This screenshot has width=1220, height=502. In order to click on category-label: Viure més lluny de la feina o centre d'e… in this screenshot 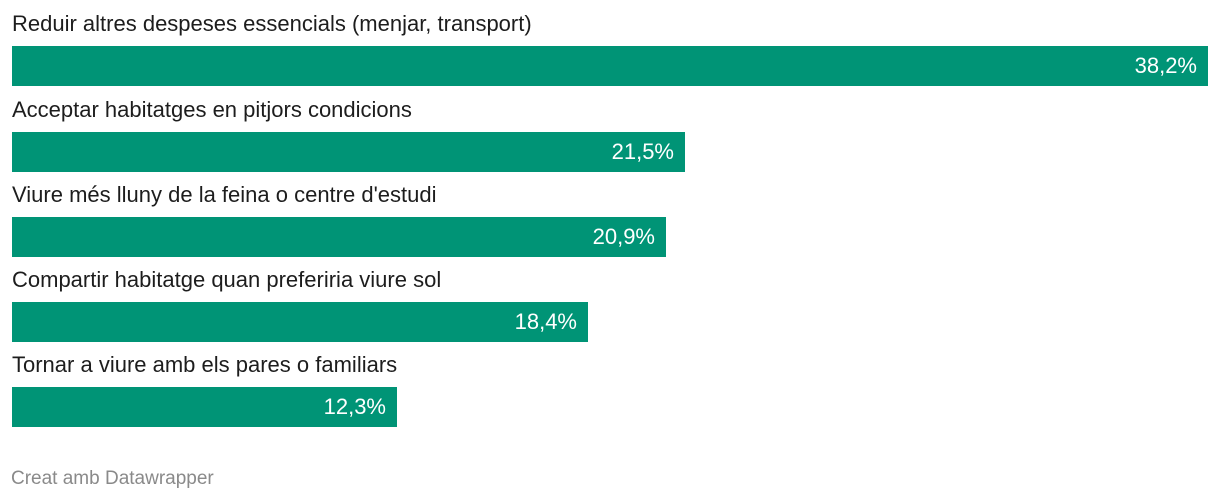, I will do `click(224, 194)`.